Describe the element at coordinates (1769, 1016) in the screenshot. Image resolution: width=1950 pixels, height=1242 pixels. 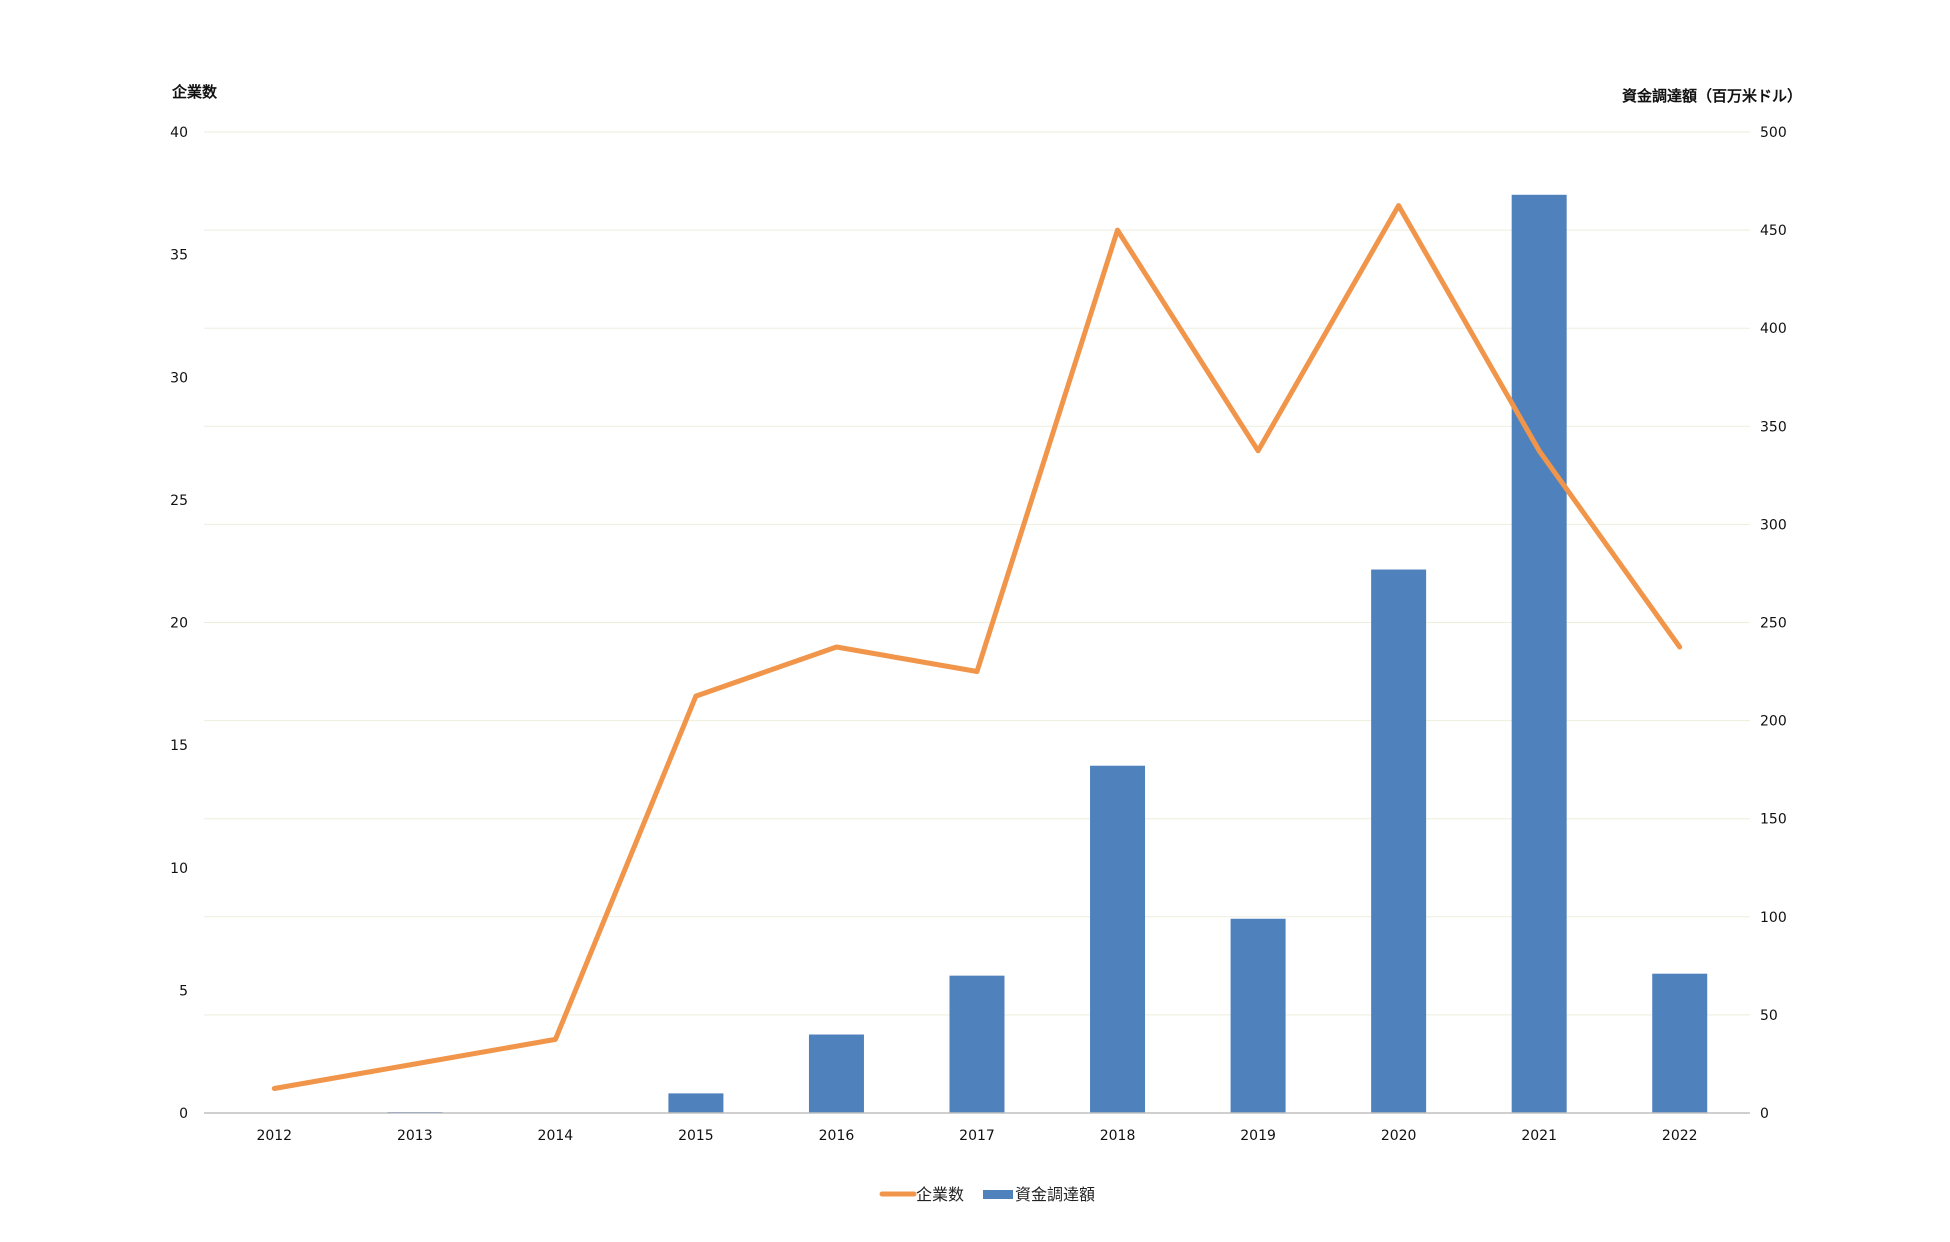
I see `y-right-tick-label: 50` at that location.